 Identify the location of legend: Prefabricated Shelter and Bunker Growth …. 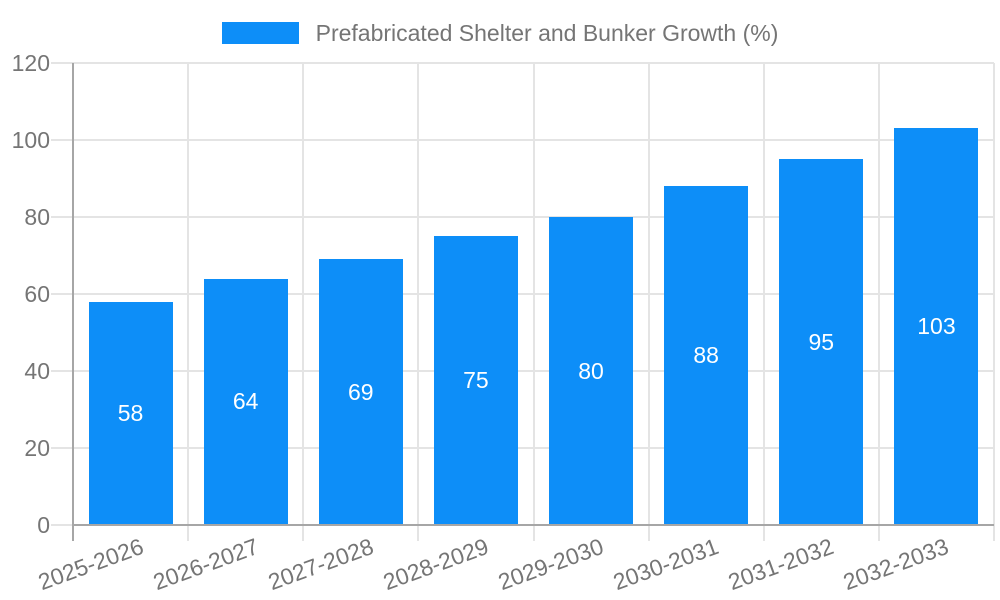
(500, 33).